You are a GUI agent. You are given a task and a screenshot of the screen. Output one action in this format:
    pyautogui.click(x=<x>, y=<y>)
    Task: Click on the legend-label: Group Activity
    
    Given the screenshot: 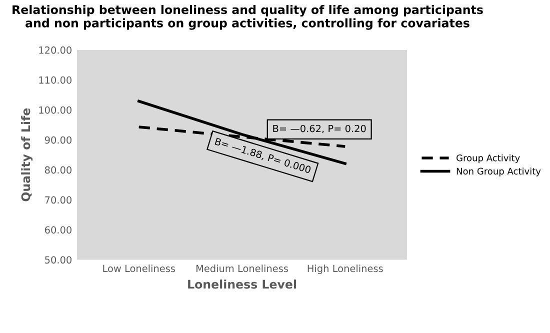 What is the action you would take?
    pyautogui.click(x=488, y=159)
    